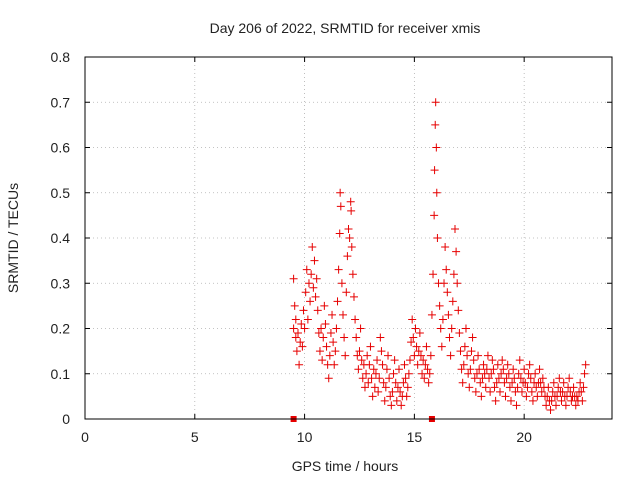 This screenshot has width=640, height=480. I want to click on x-axis-label: GPS time / hours, so click(345, 466).